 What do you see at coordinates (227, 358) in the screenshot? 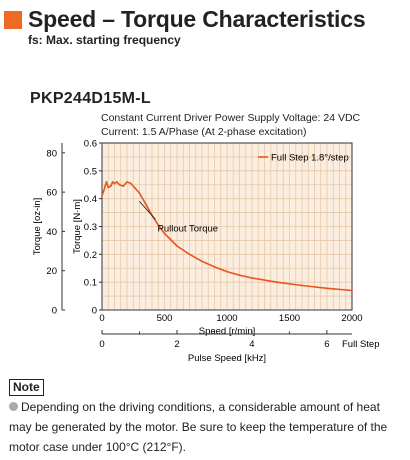
I see `x2-axis-title: Pulse Speed [kHz]` at bounding box center [227, 358].